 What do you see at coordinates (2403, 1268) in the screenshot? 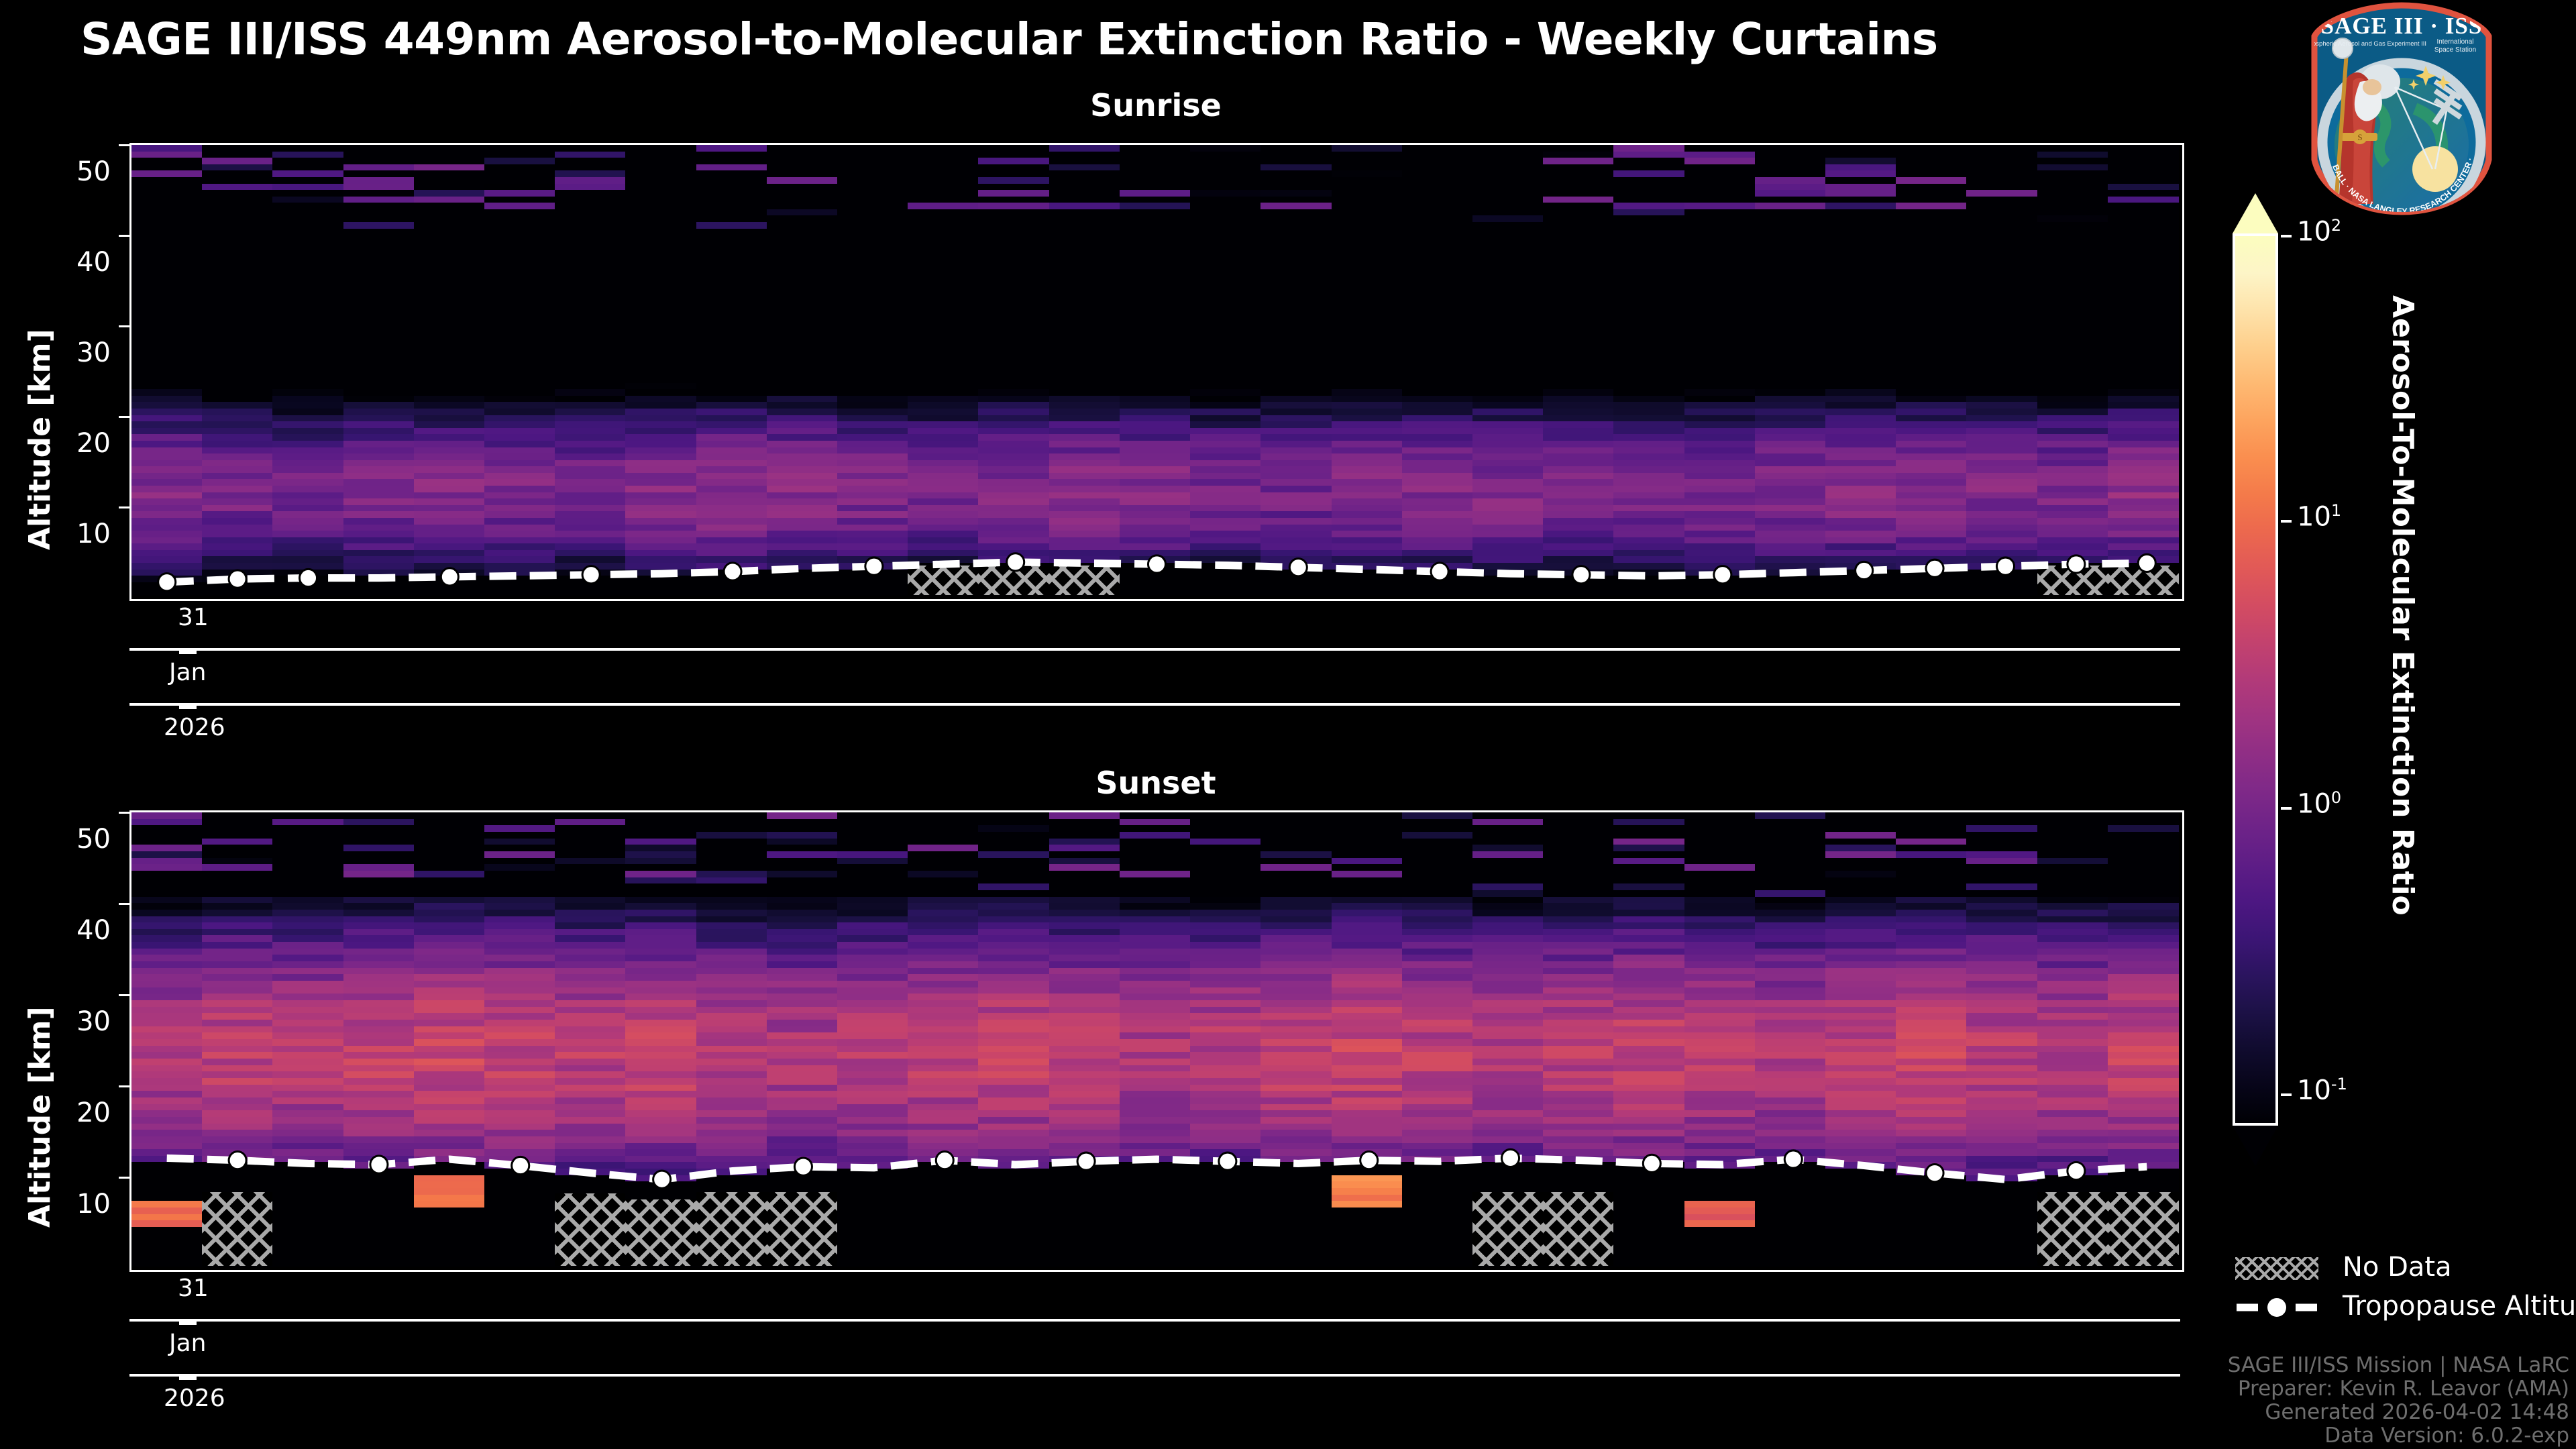
I see `legend-item-no-data: No Data` at bounding box center [2403, 1268].